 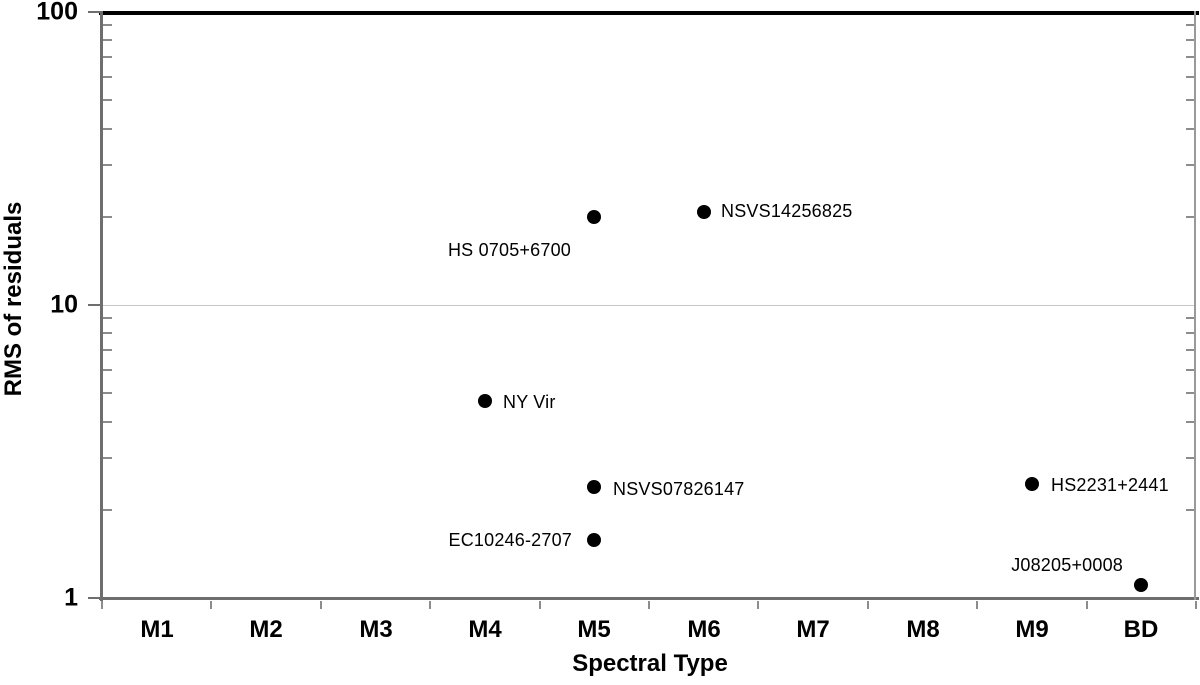 What do you see at coordinates (529, 402) in the screenshot?
I see `data-point-label: NY Vir` at bounding box center [529, 402].